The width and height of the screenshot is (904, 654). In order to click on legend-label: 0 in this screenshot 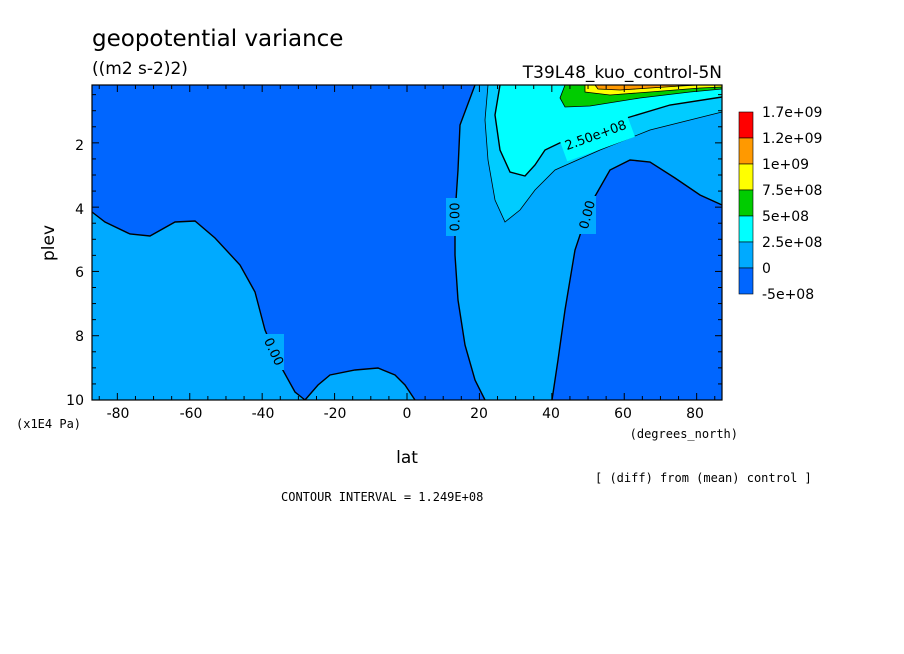, I will do `click(766, 269)`.